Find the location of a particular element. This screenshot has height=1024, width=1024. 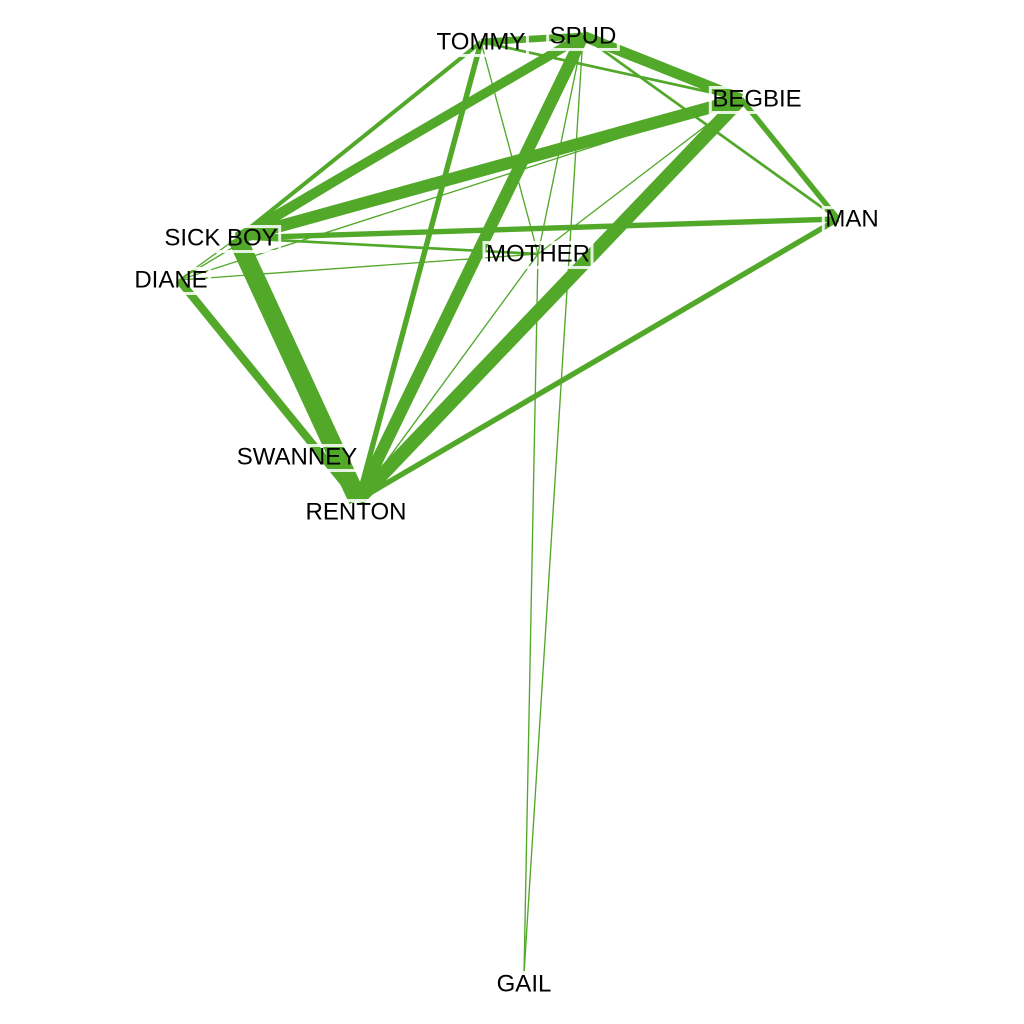

edge-sick-boy-renton is located at coordinates (297, 369).